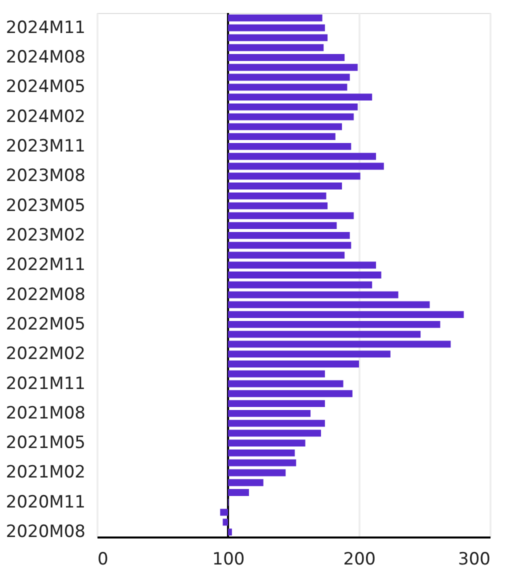 This screenshot has width=508, height=572. I want to click on y-tick-label: 2024M11, so click(46, 28).